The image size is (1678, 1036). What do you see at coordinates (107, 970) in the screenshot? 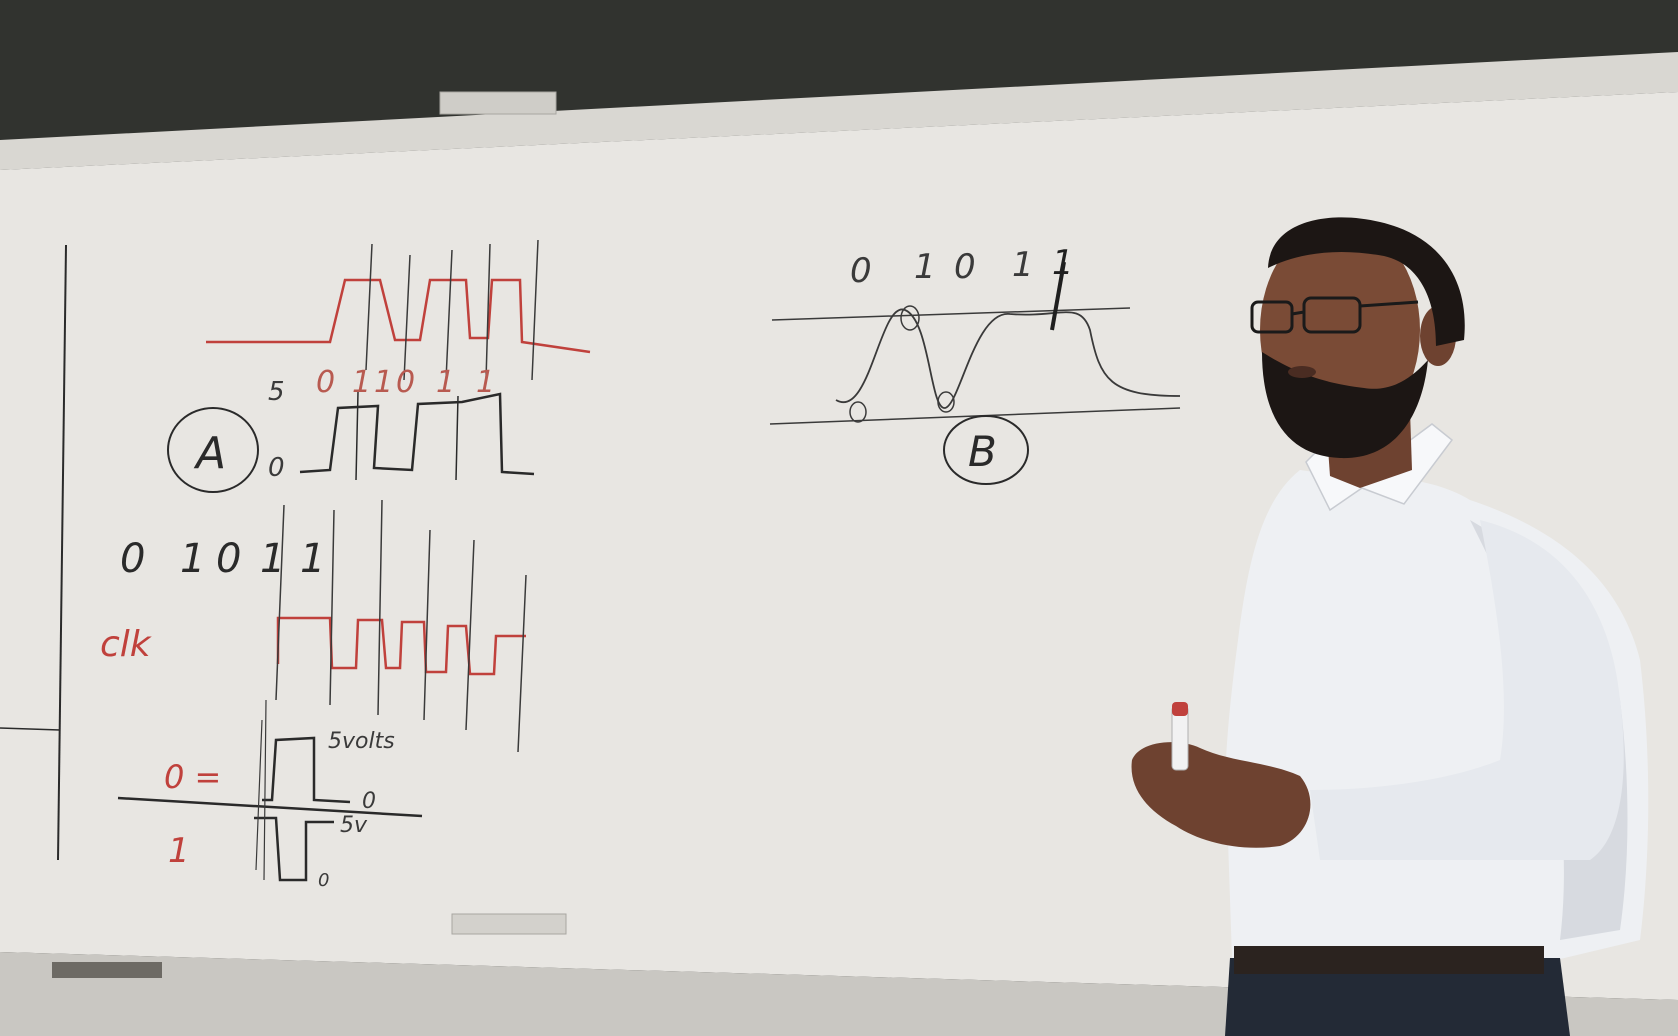
I see `tray-eraser` at bounding box center [107, 970].